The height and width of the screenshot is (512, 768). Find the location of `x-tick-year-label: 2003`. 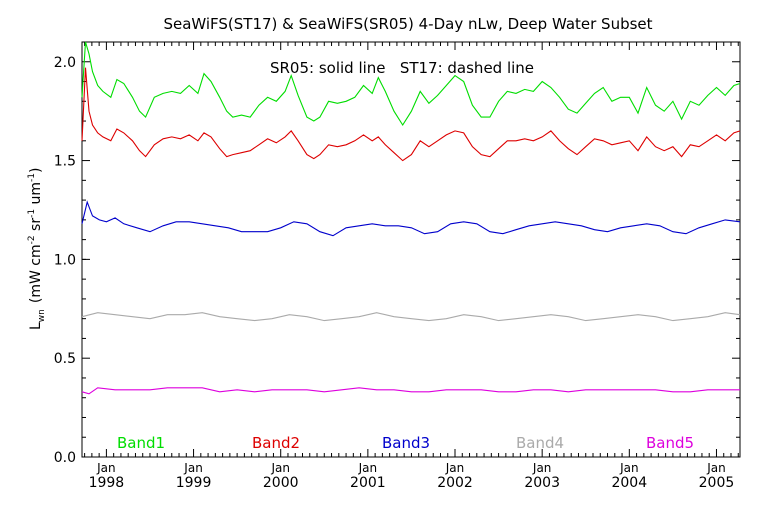

x-tick-year-label: 2003 is located at coordinates (542, 483).